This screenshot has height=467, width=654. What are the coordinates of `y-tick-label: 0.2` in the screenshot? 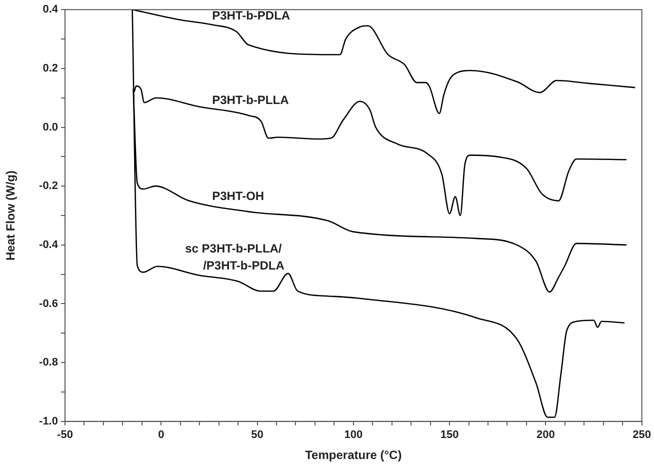 It's located at (50, 68).